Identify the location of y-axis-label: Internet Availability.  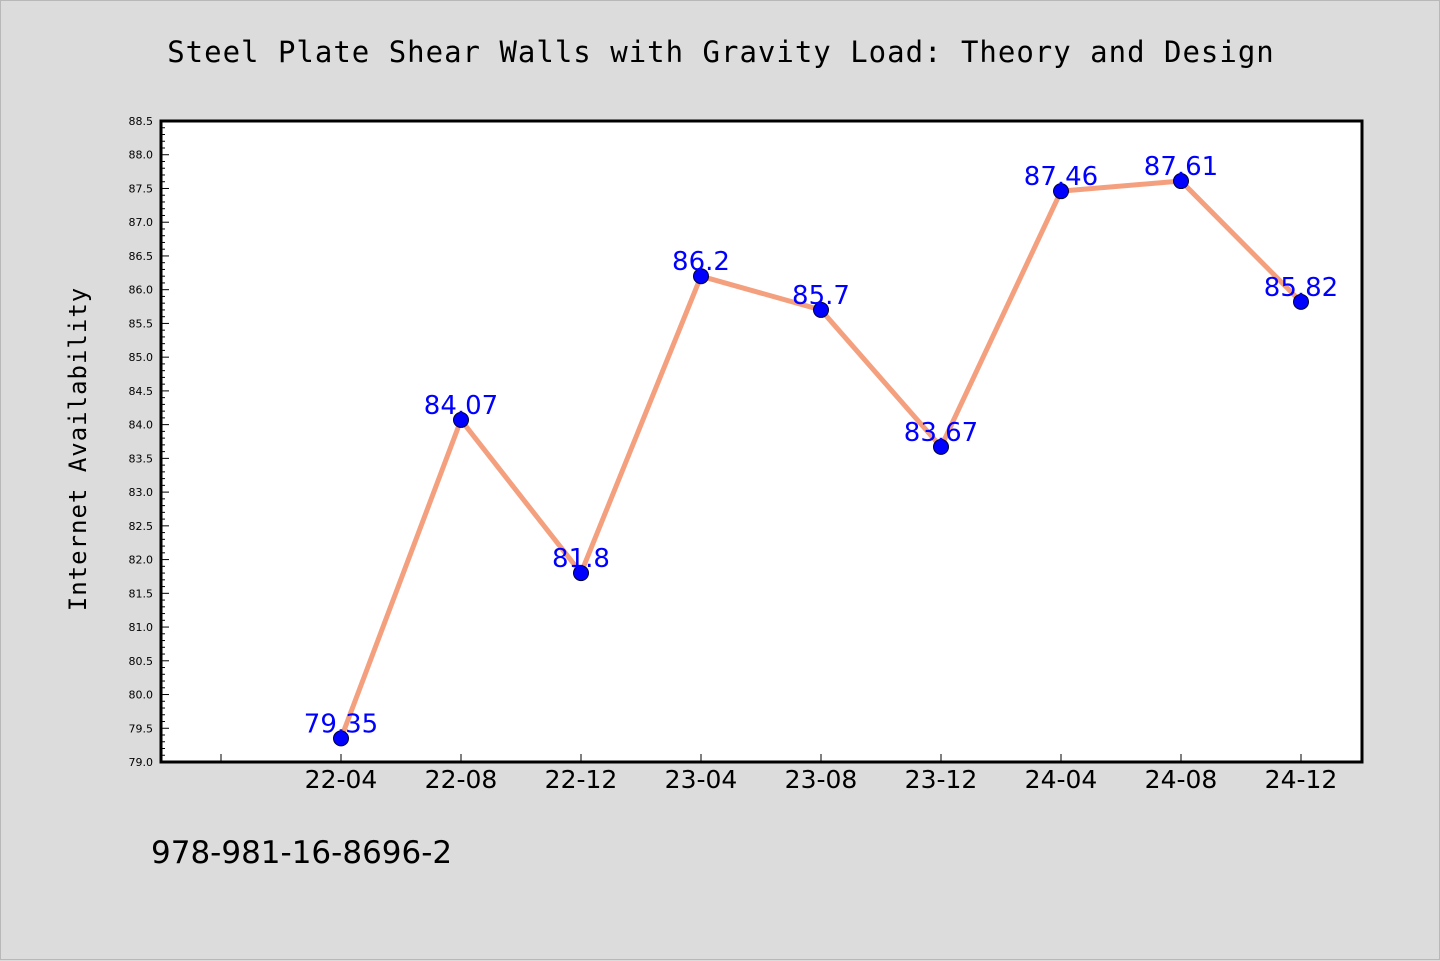
(78, 449).